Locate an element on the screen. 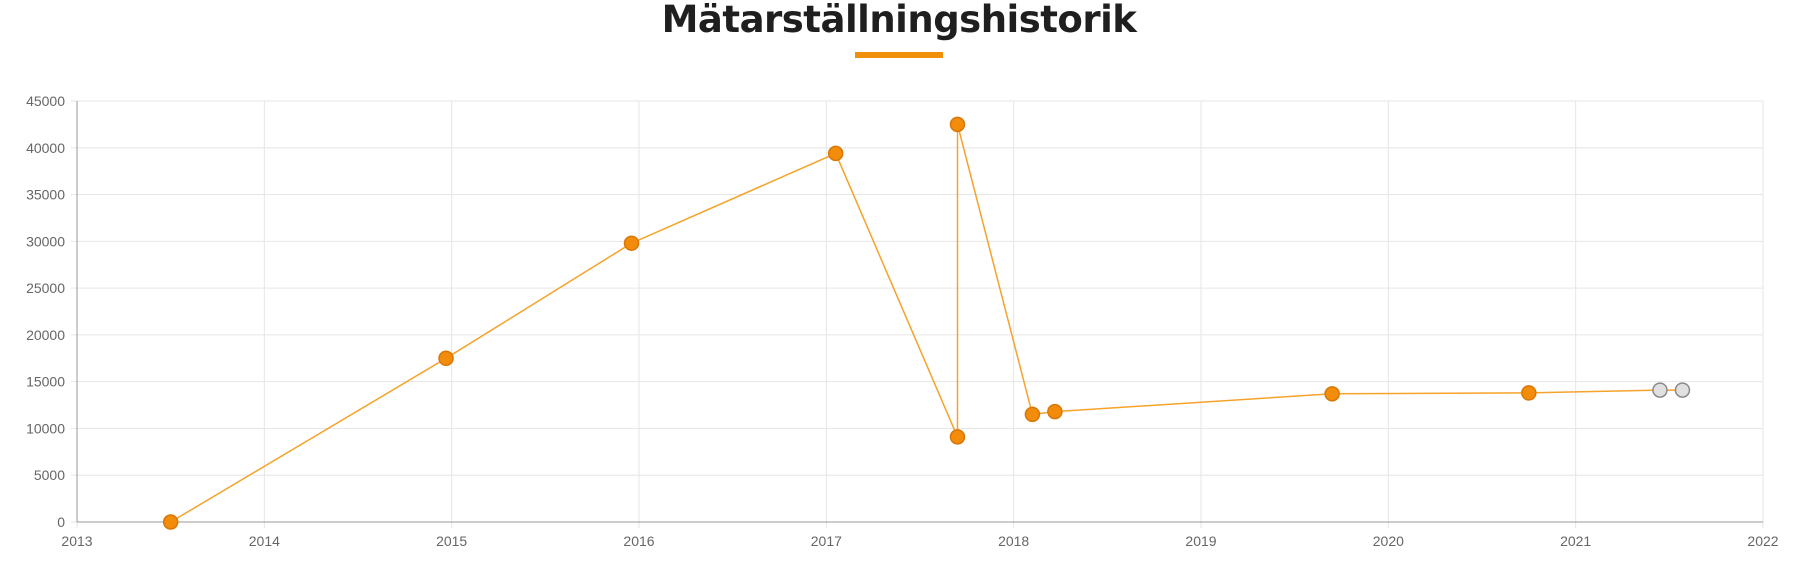 The width and height of the screenshot is (1798, 570). y-tick-label: 5000 is located at coordinates (49, 475).